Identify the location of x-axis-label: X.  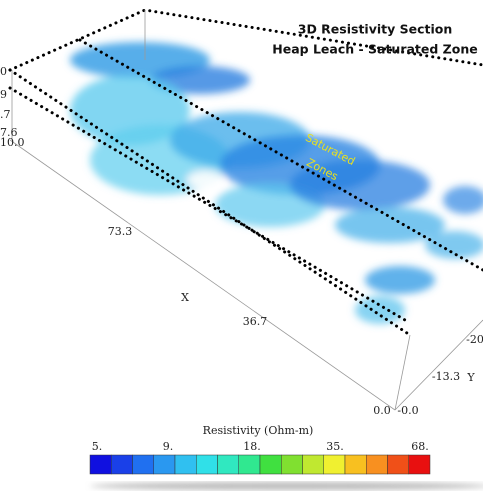
(185, 297).